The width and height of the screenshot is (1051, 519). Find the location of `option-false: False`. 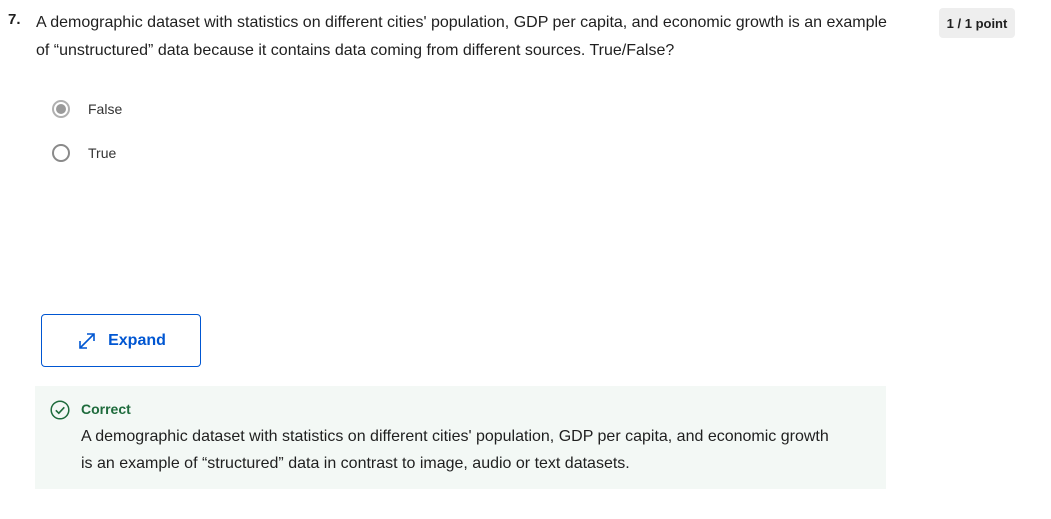

option-false: False is located at coordinates (87, 109).